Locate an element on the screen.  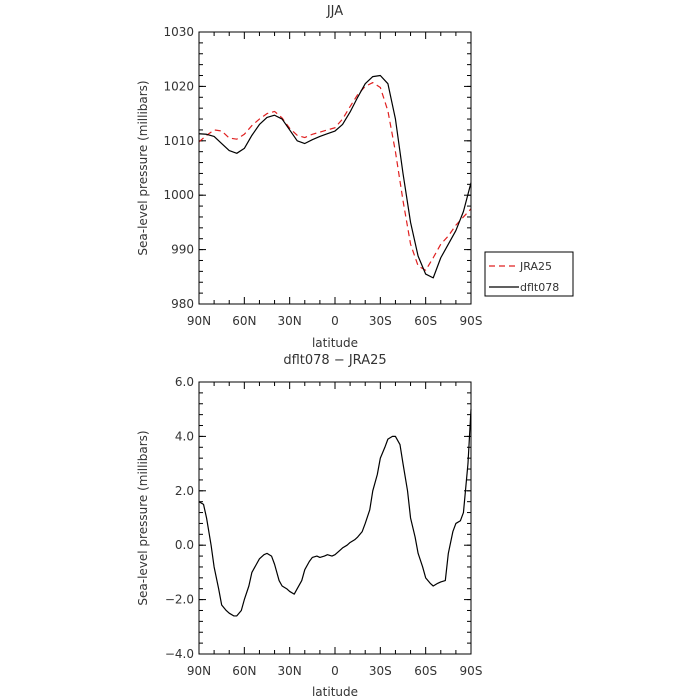
top-series-layer is located at coordinates (335, 176).